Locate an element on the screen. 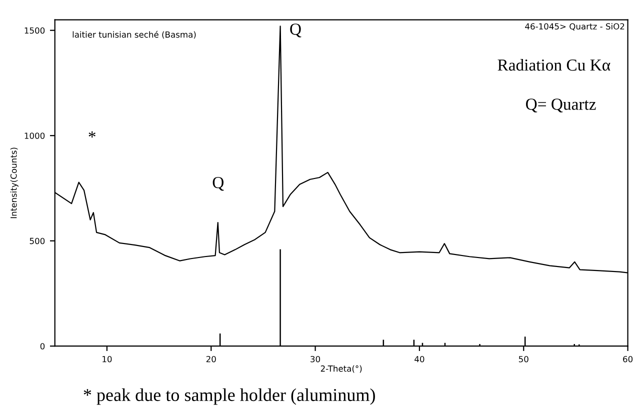 This screenshot has height=413, width=638. y-tick-label: 1000 is located at coordinates (34, 135).